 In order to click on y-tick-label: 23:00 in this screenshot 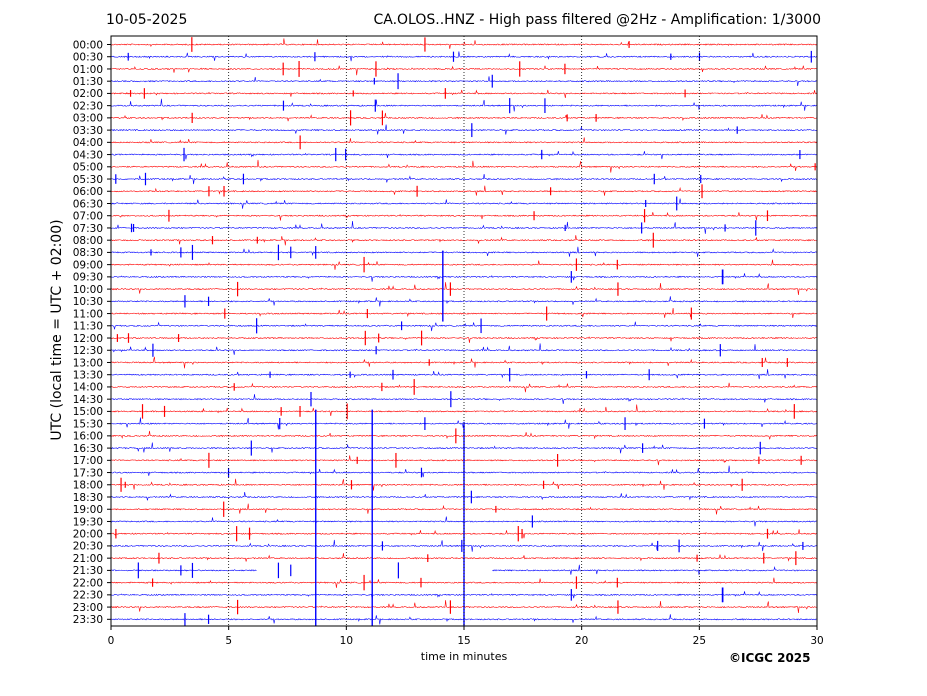, I will do `click(88, 608)`.